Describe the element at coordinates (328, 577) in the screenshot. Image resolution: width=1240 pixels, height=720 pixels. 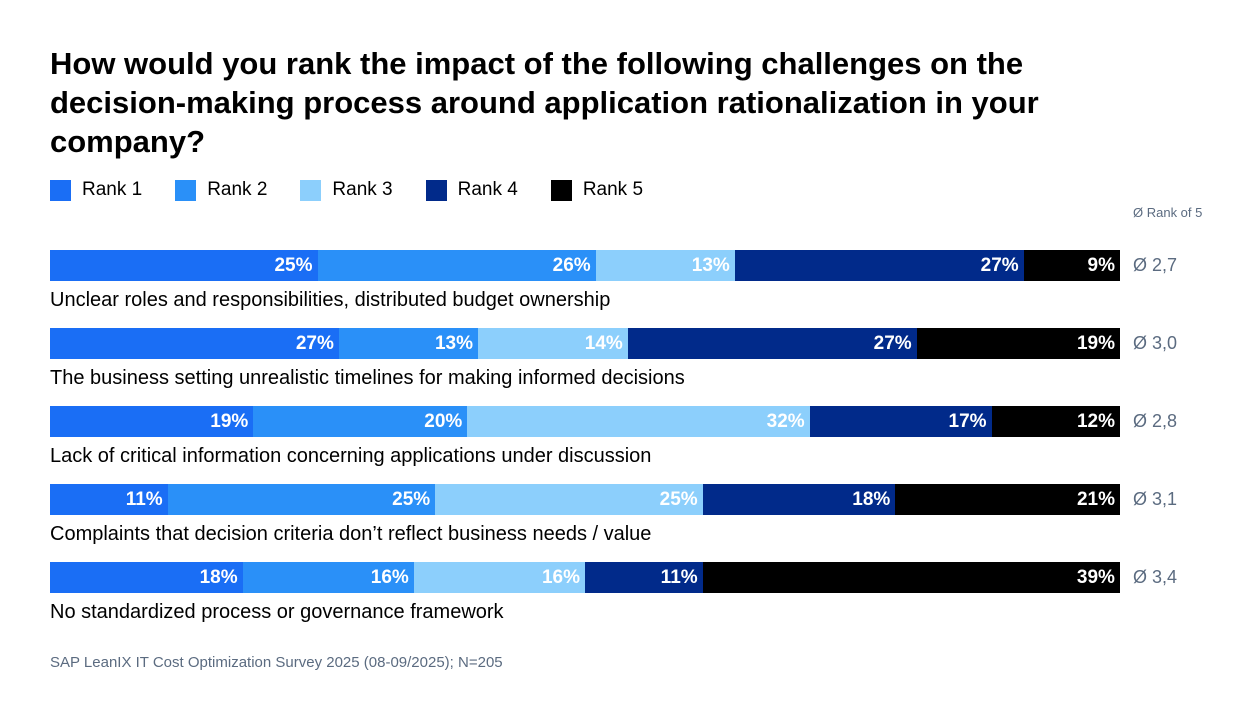
I see `bar-segment-rank-2: 16%` at that location.